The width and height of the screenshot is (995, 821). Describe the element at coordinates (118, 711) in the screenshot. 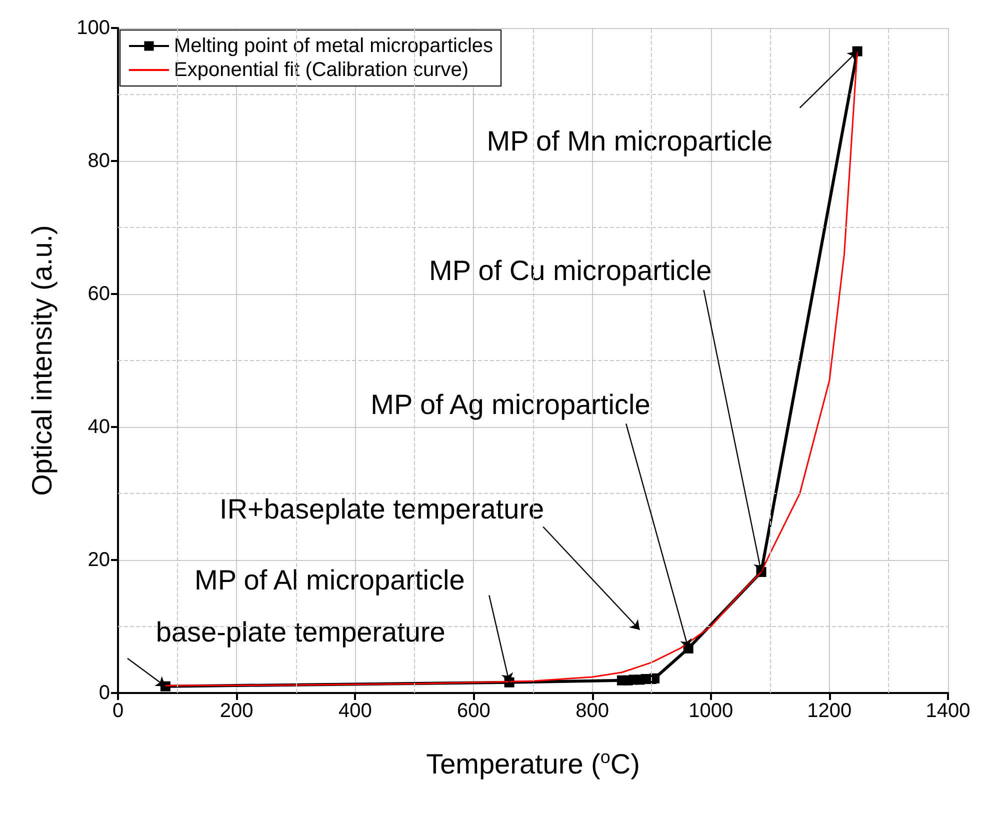

I see `x-tick-label: 0` at that location.